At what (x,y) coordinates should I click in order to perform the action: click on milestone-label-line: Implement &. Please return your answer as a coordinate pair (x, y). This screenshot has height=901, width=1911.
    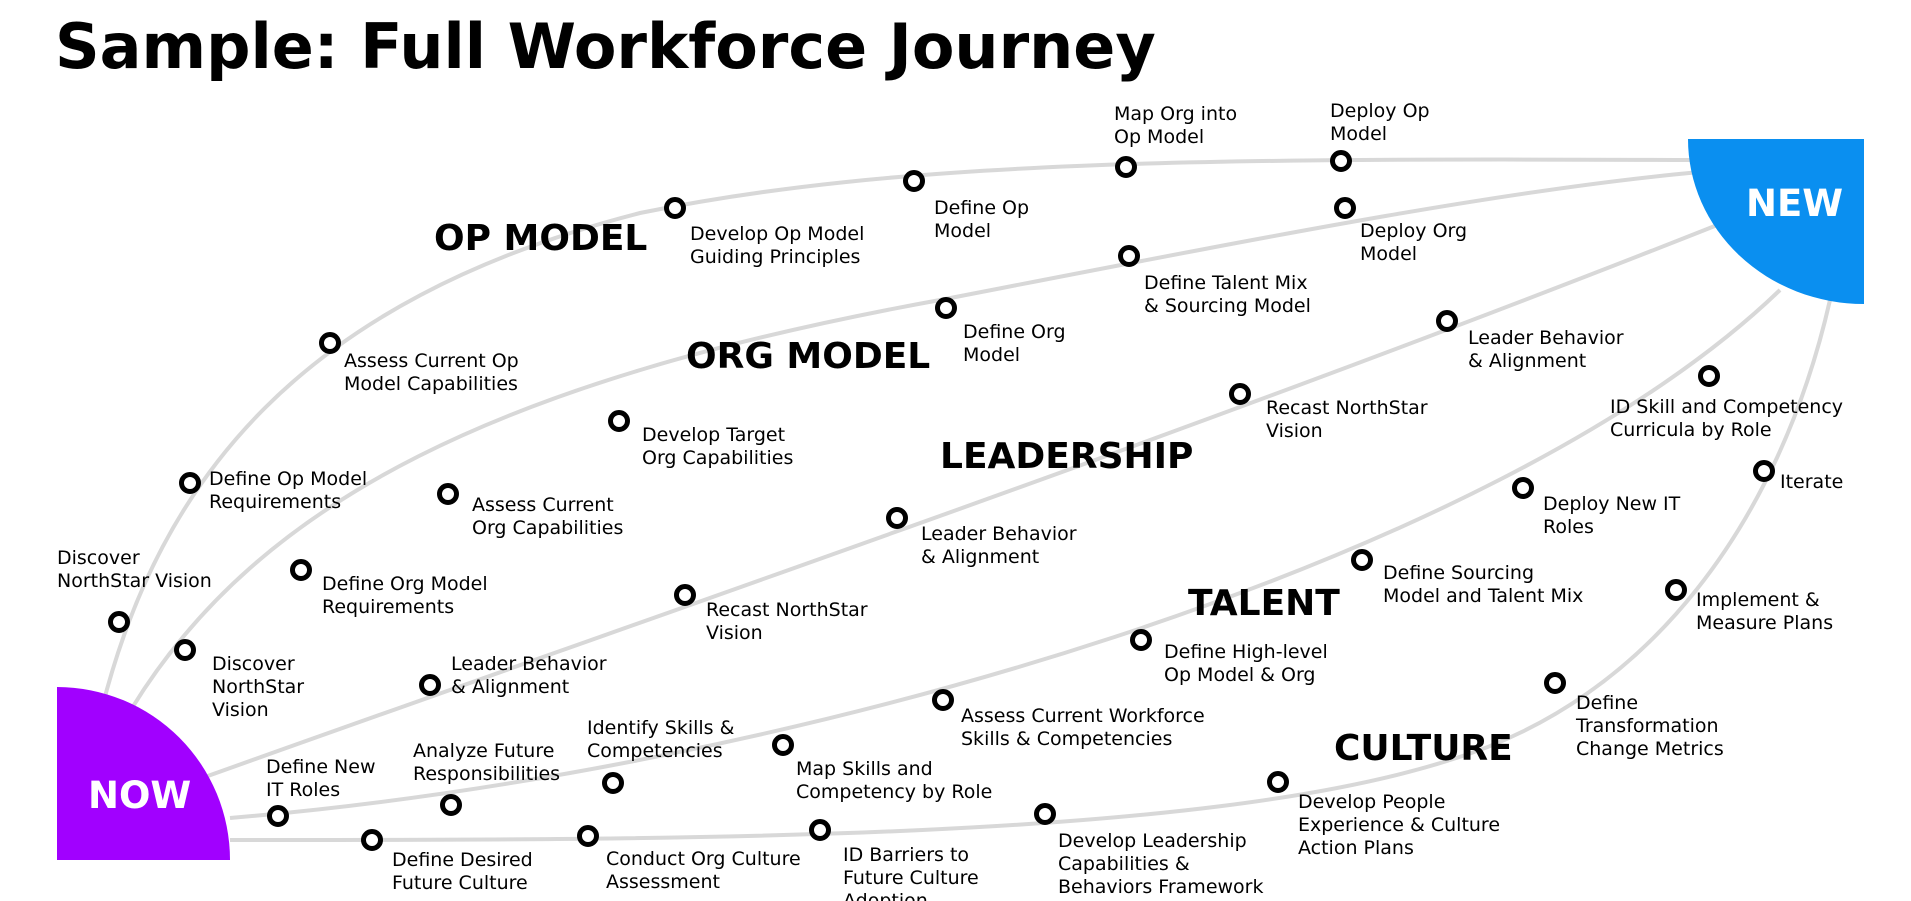
    Looking at the image, I should click on (1758, 600).